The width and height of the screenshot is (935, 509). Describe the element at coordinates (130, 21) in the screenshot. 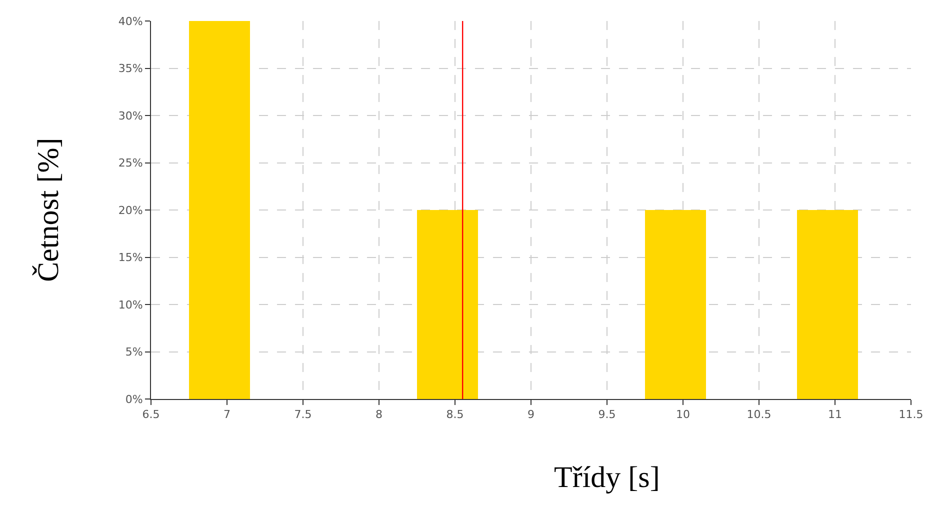

I see `y-tick-label: 40%` at that location.